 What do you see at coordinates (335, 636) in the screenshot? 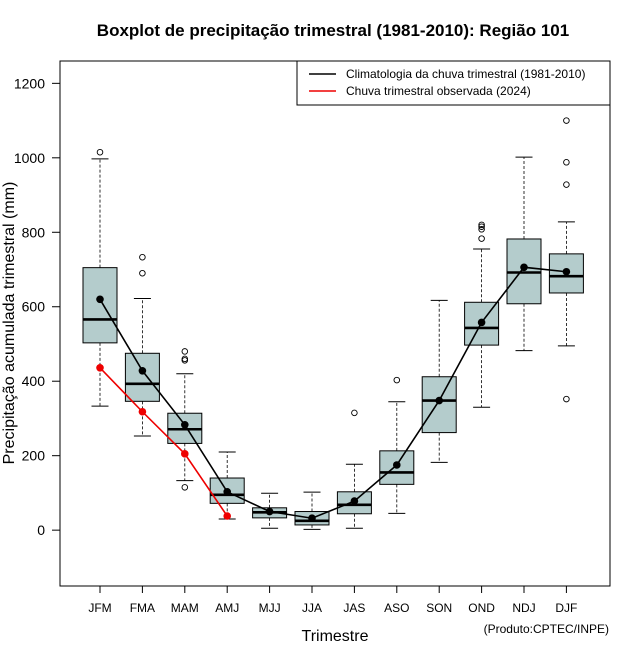
I see `x-axis-title: Trimestre` at bounding box center [335, 636].